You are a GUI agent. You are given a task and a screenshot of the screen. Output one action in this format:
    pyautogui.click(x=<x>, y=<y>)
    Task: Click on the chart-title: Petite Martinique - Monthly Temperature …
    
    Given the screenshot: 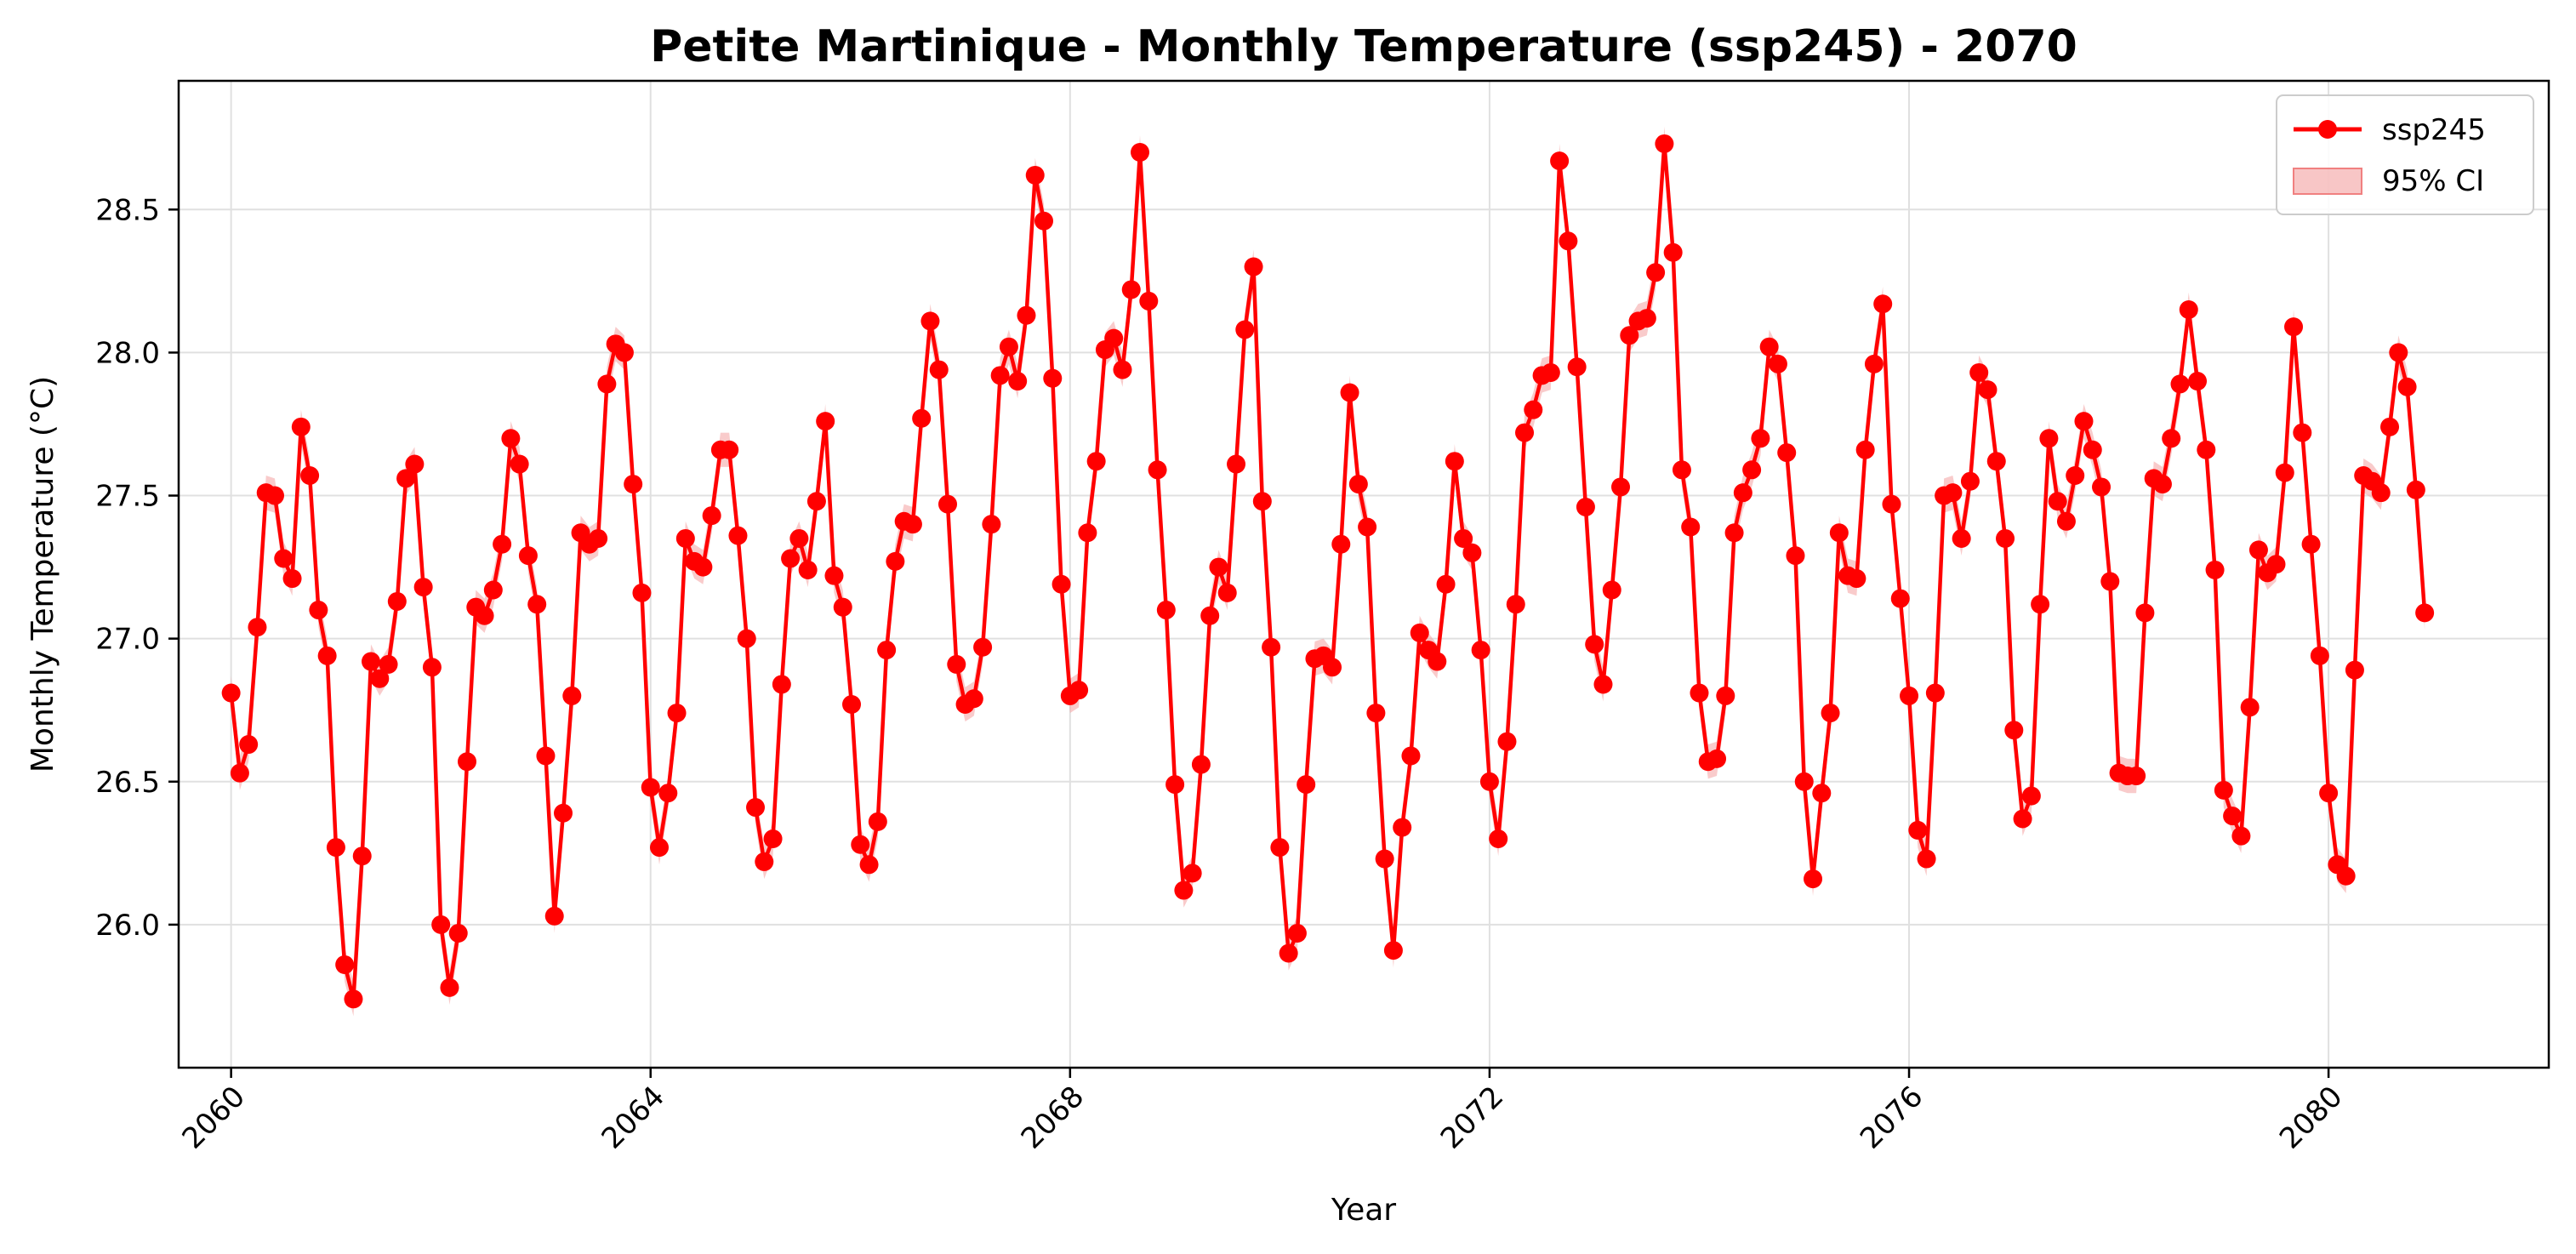 What is the action you would take?
    pyautogui.click(x=1363, y=47)
    